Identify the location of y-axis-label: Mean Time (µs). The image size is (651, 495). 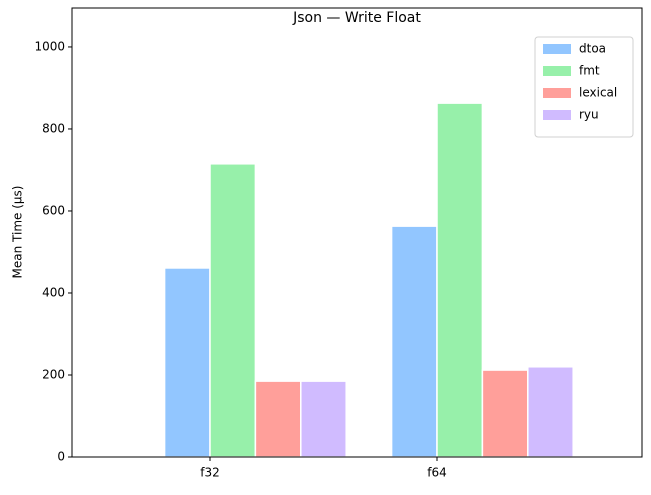
(18, 232).